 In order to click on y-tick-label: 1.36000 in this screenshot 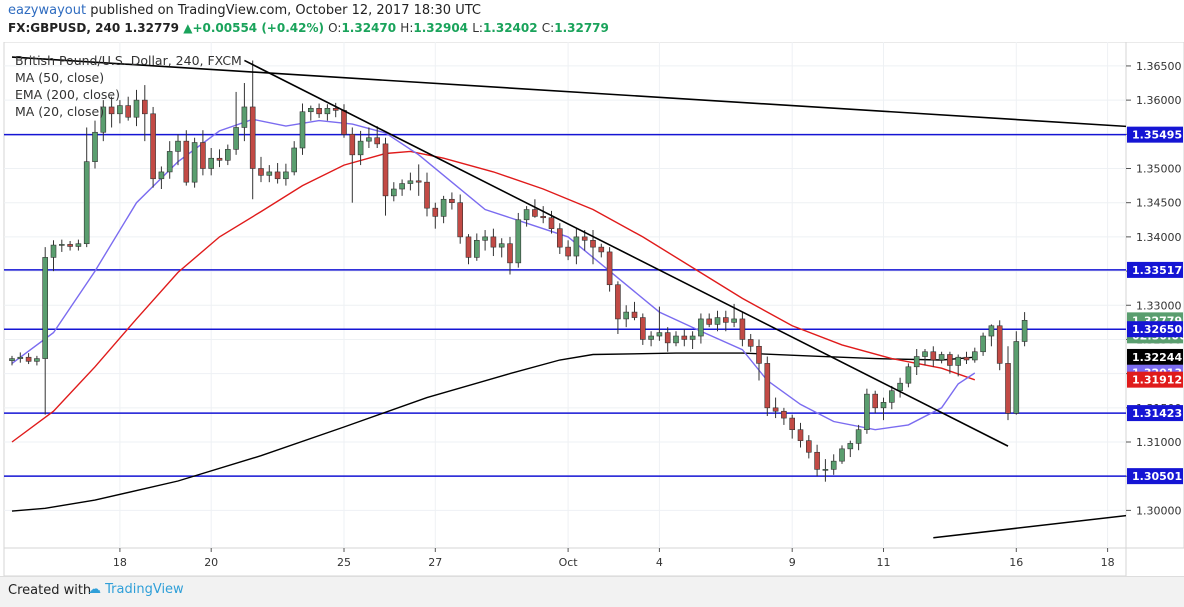, I will do `click(1159, 100)`.